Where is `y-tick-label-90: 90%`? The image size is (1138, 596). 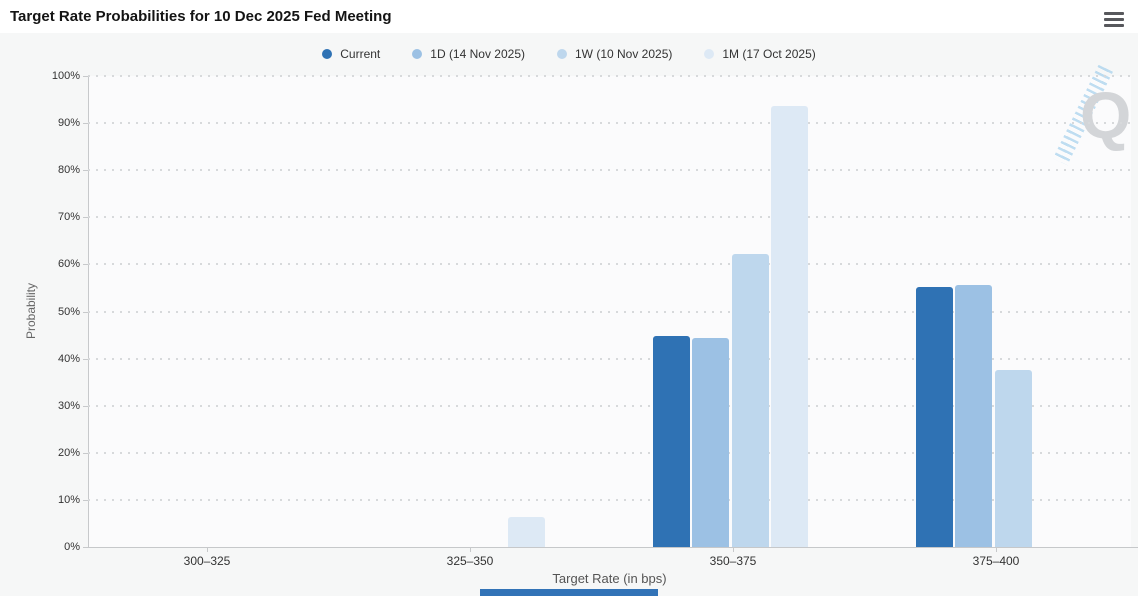 y-tick-label-90: 90% is located at coordinates (68, 123).